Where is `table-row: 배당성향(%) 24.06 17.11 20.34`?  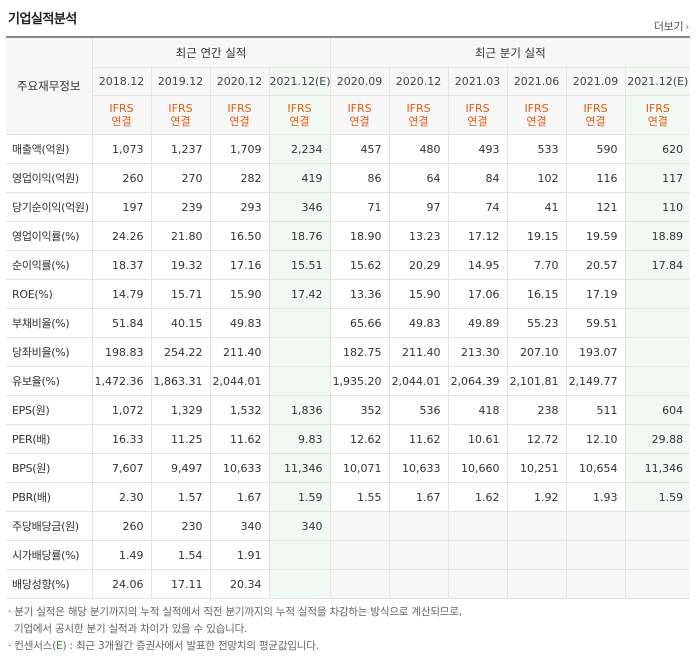
table-row: 배당성향(%) 24.06 17.11 20.34 is located at coordinates (348, 584).